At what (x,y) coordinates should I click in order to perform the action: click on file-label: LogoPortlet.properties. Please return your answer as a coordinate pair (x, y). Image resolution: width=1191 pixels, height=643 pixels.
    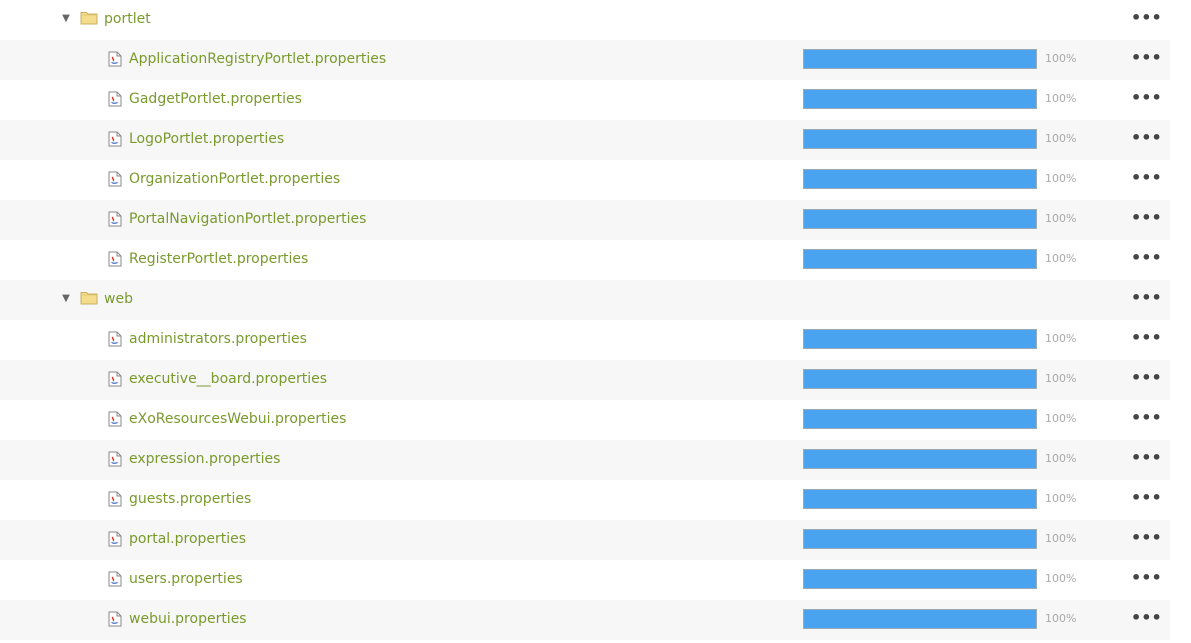
    Looking at the image, I should click on (207, 139).